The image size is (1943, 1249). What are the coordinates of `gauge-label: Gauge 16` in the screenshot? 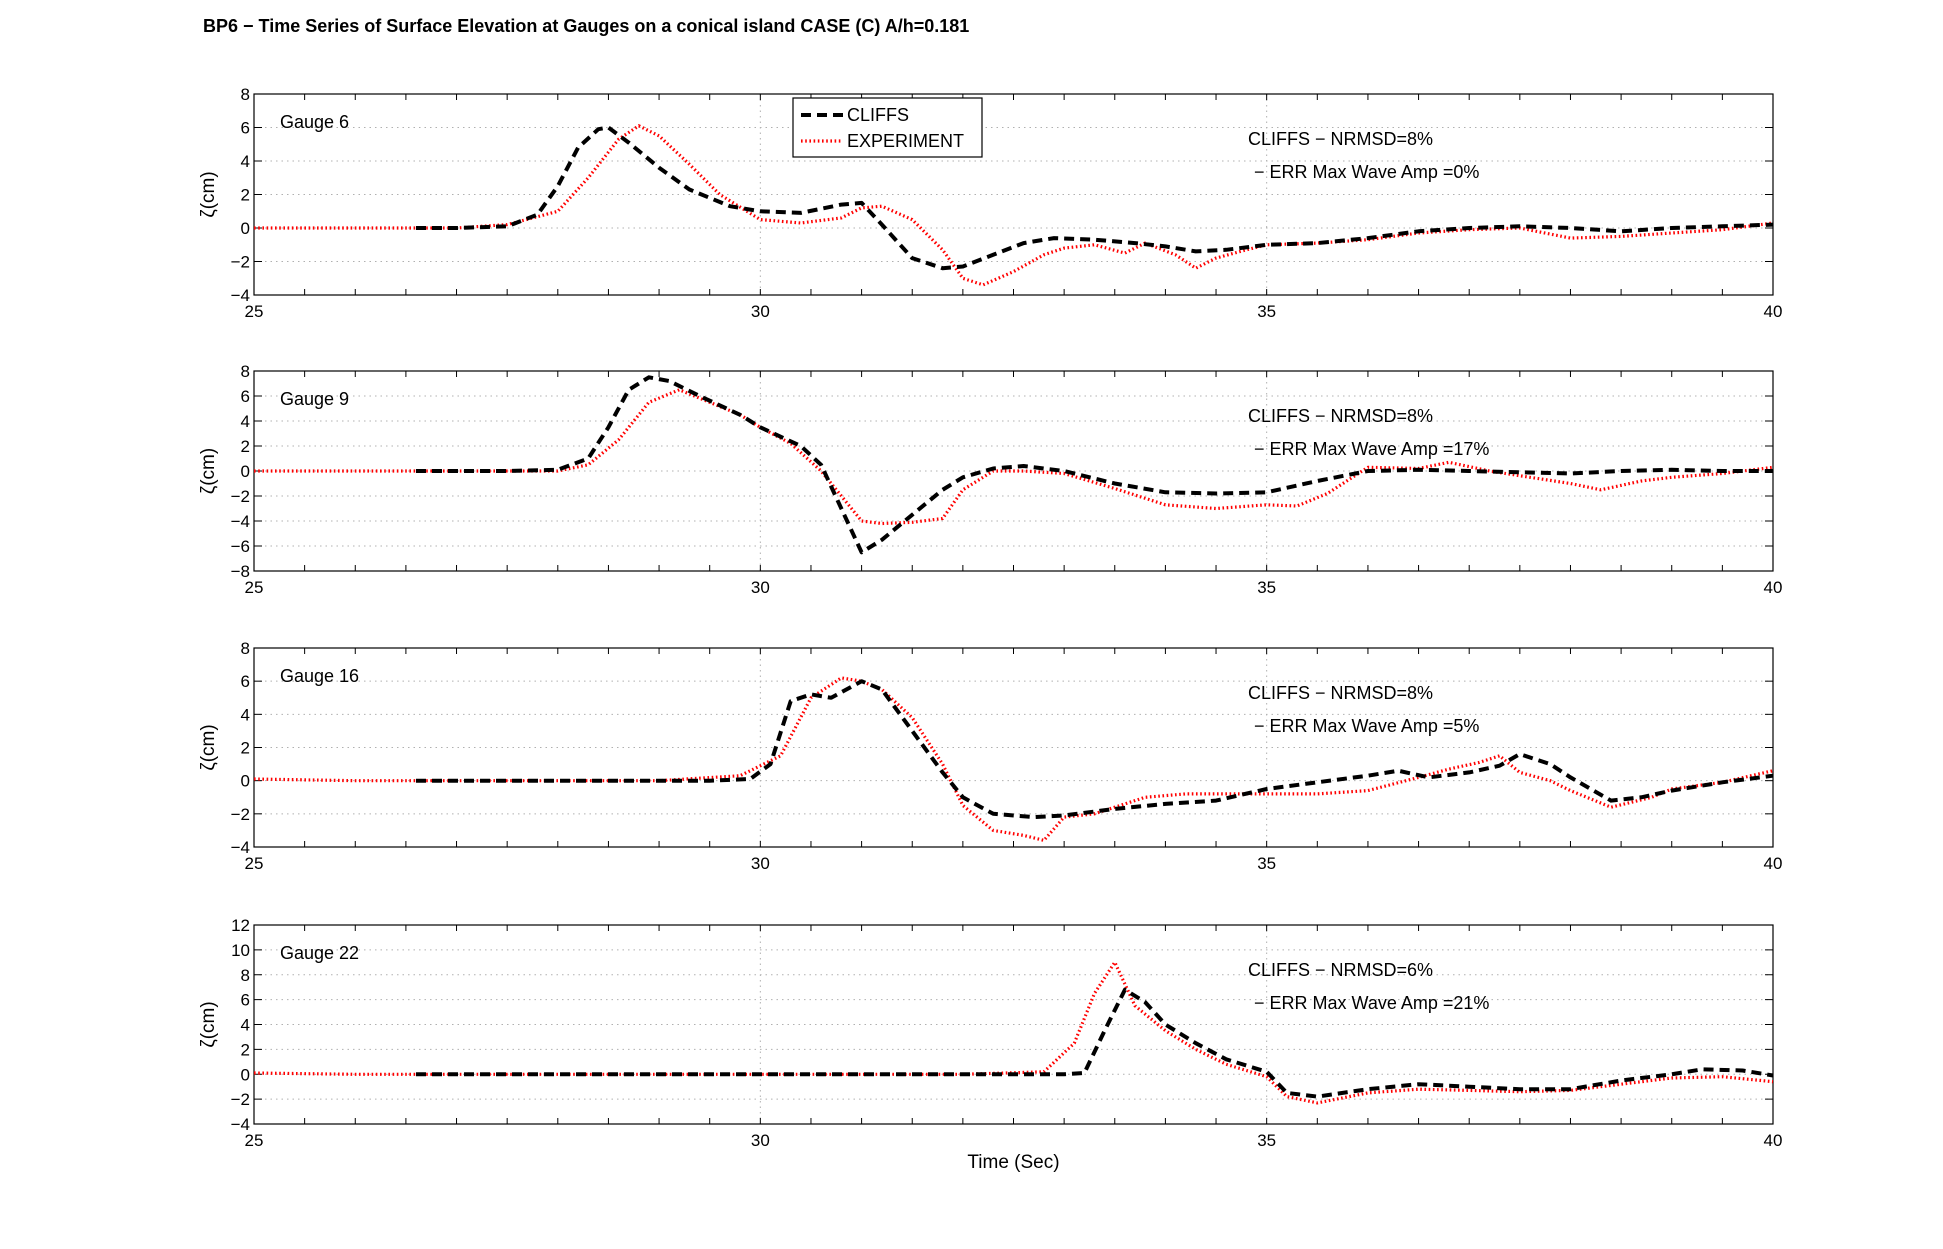 It's located at (319, 676).